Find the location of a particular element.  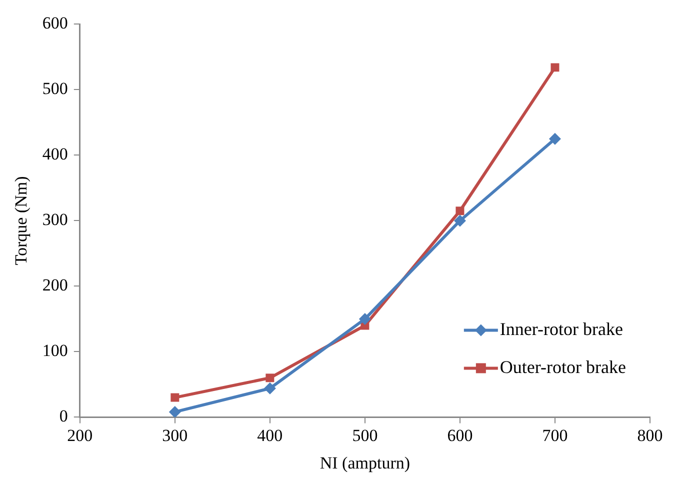

x-axis-title: NI (ampturn) is located at coordinates (365, 462).